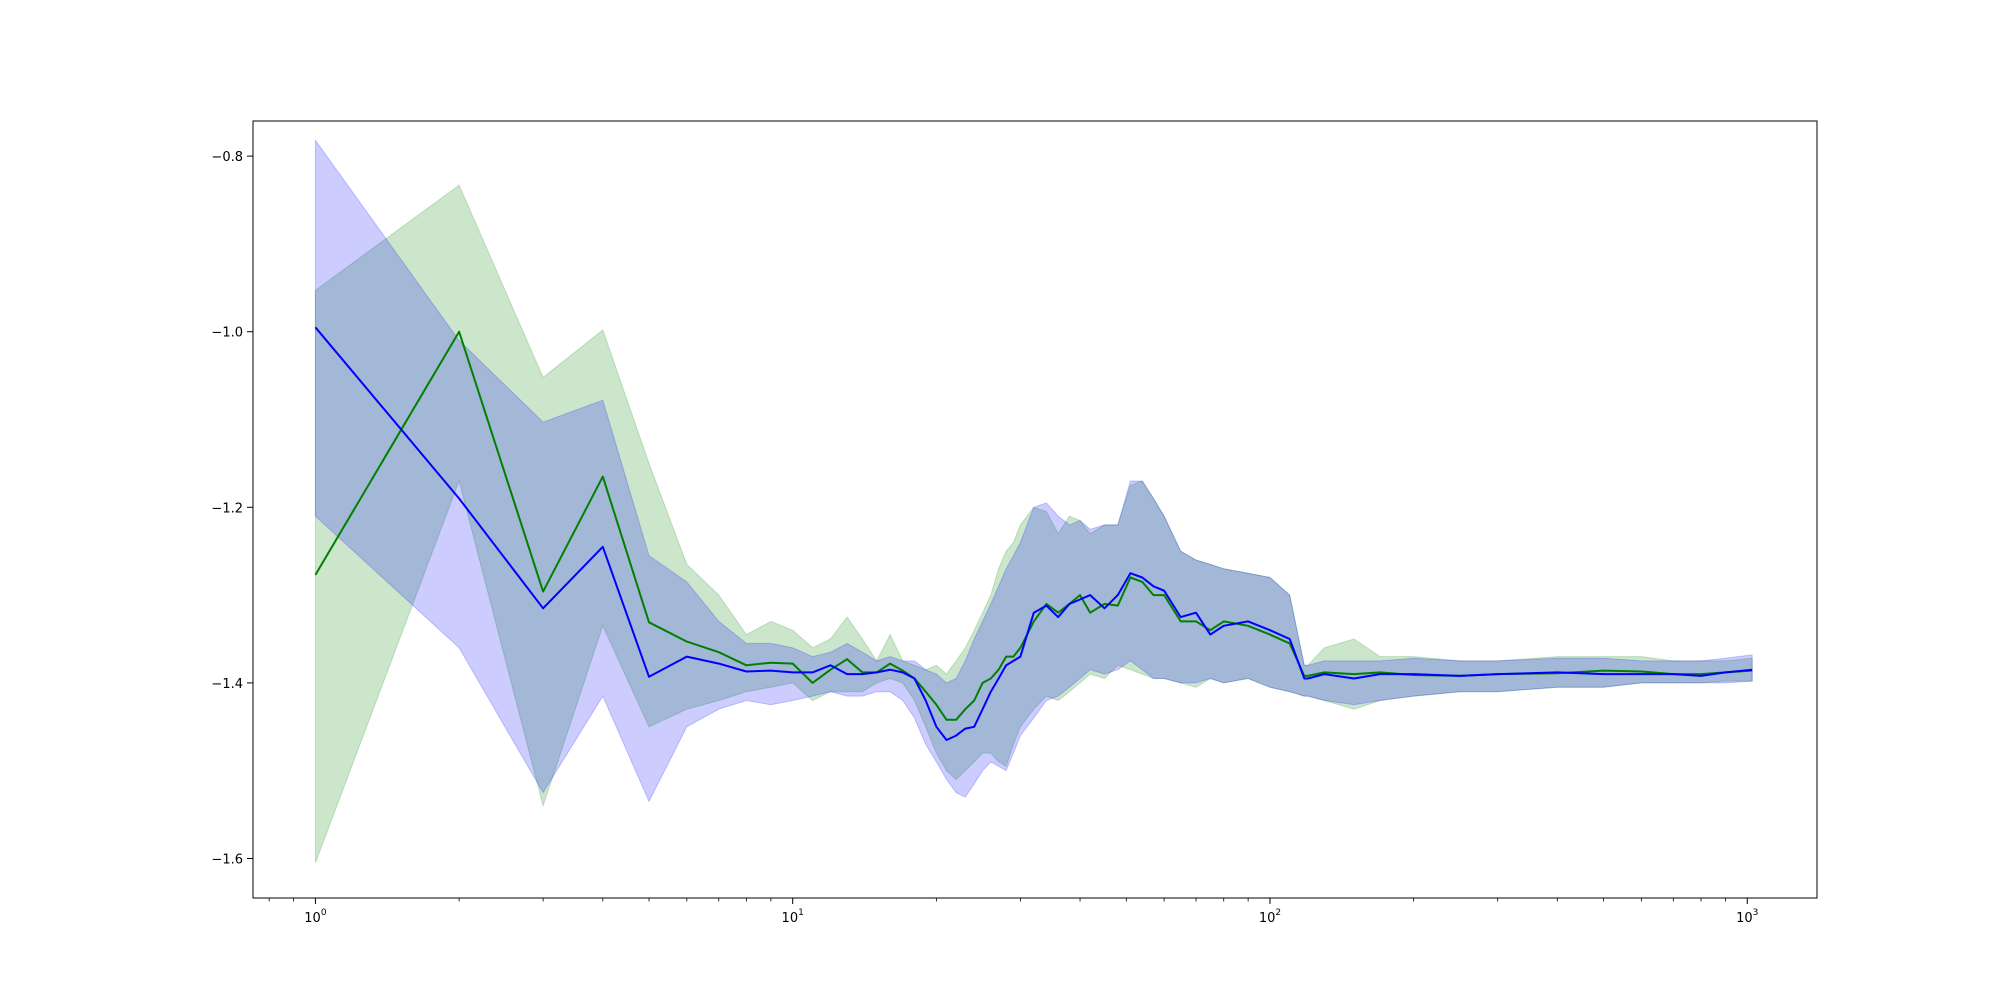  What do you see at coordinates (227, 684) in the screenshot?
I see `y-tick-label: −1.4` at bounding box center [227, 684].